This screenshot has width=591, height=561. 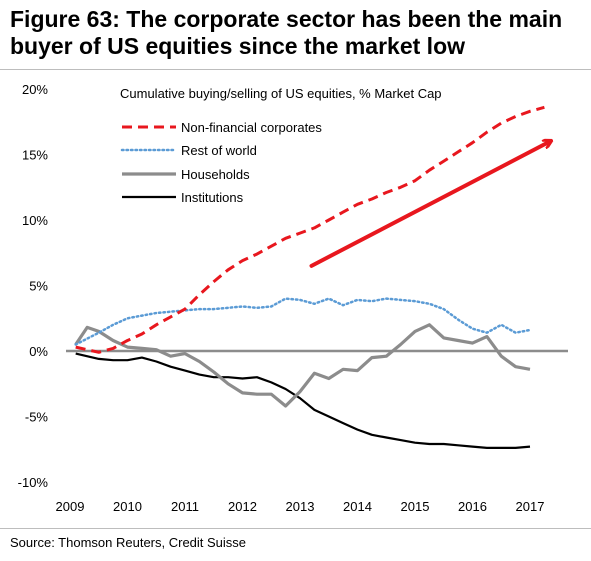 What do you see at coordinates (295, 69) in the screenshot?
I see `title-divider` at bounding box center [295, 69].